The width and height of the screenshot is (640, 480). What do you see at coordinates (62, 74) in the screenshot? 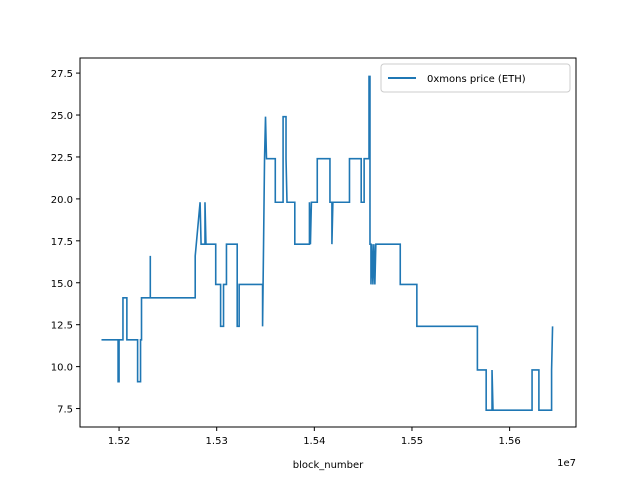
I see `y-tick-label: 27.5` at bounding box center [62, 74].